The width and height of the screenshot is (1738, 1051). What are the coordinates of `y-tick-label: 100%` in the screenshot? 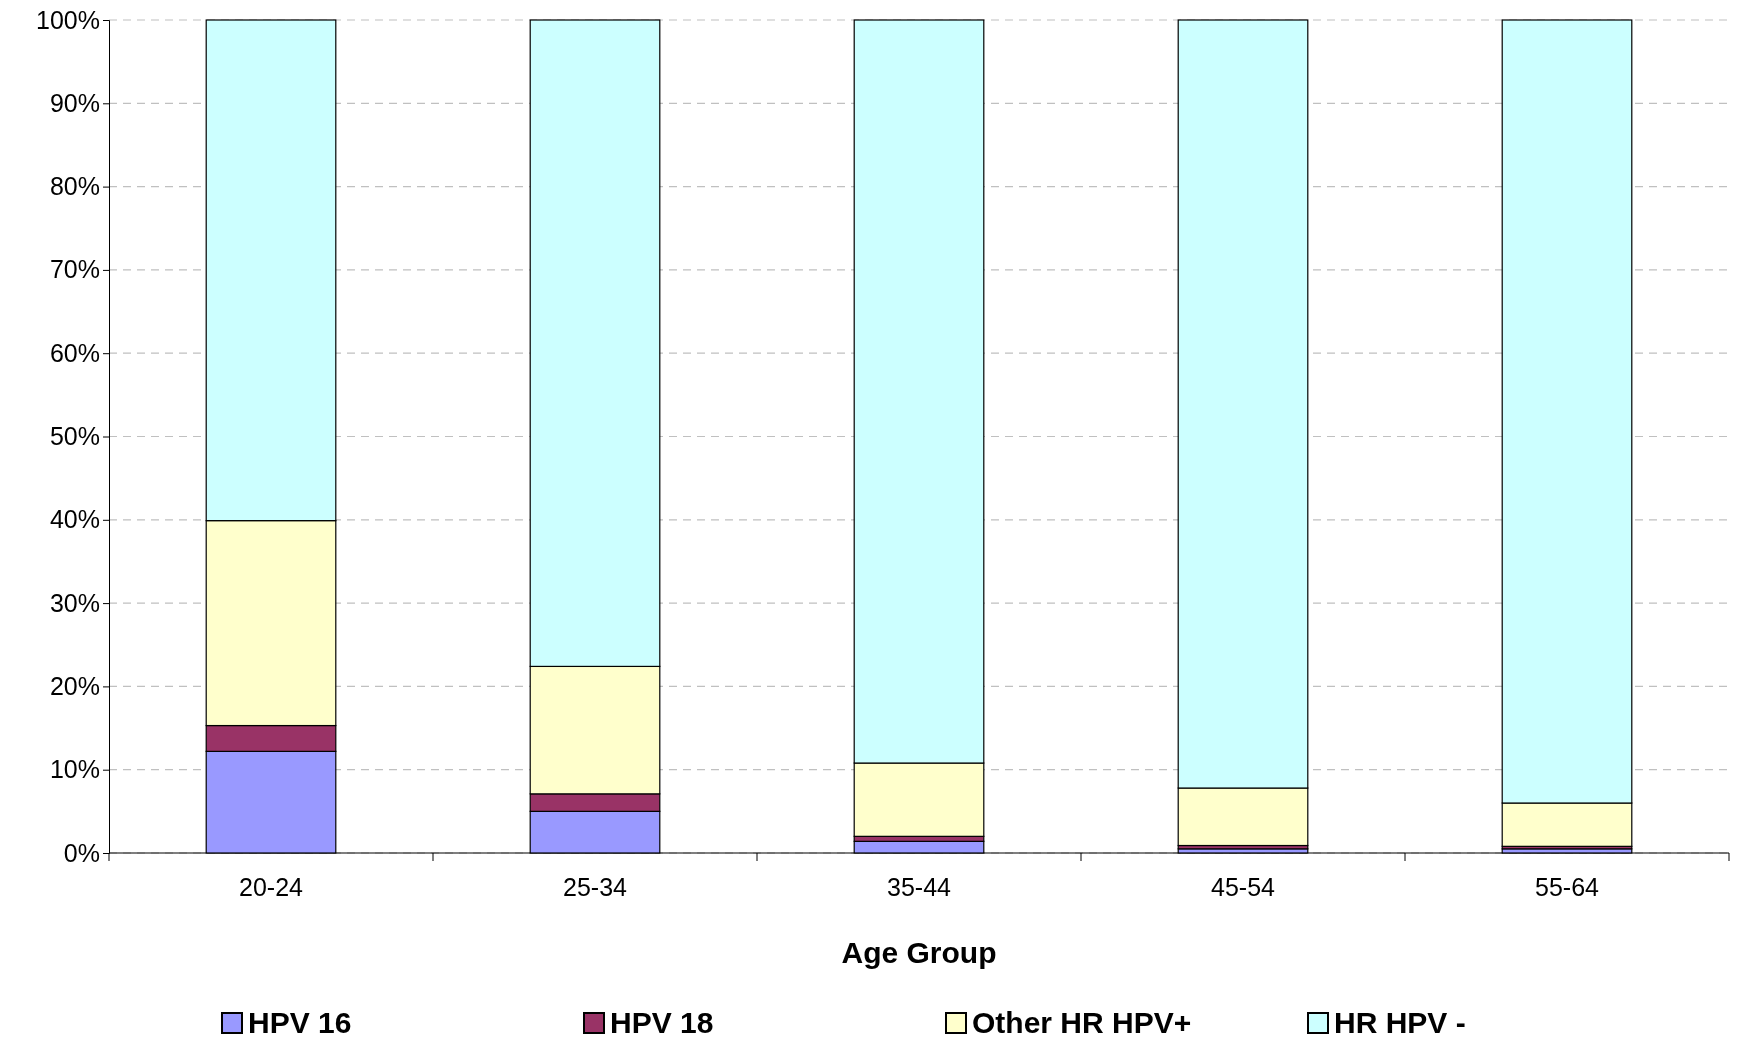 It's located at (68, 19).